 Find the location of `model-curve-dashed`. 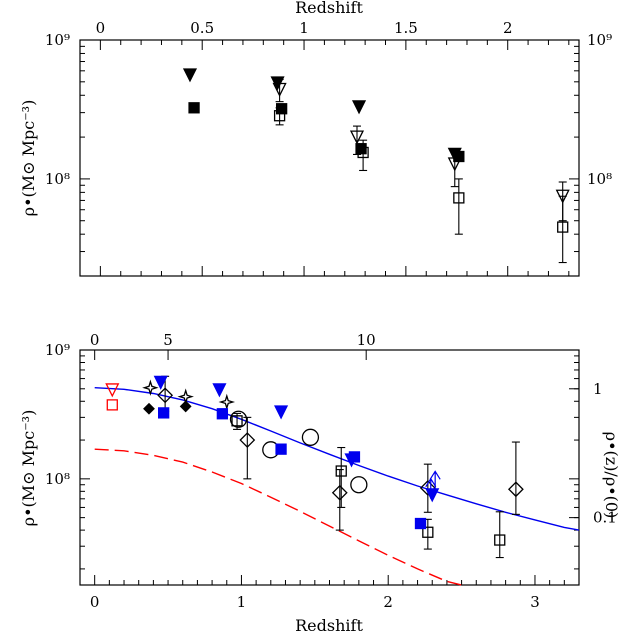

model-curve-dashed is located at coordinates (278, 517).